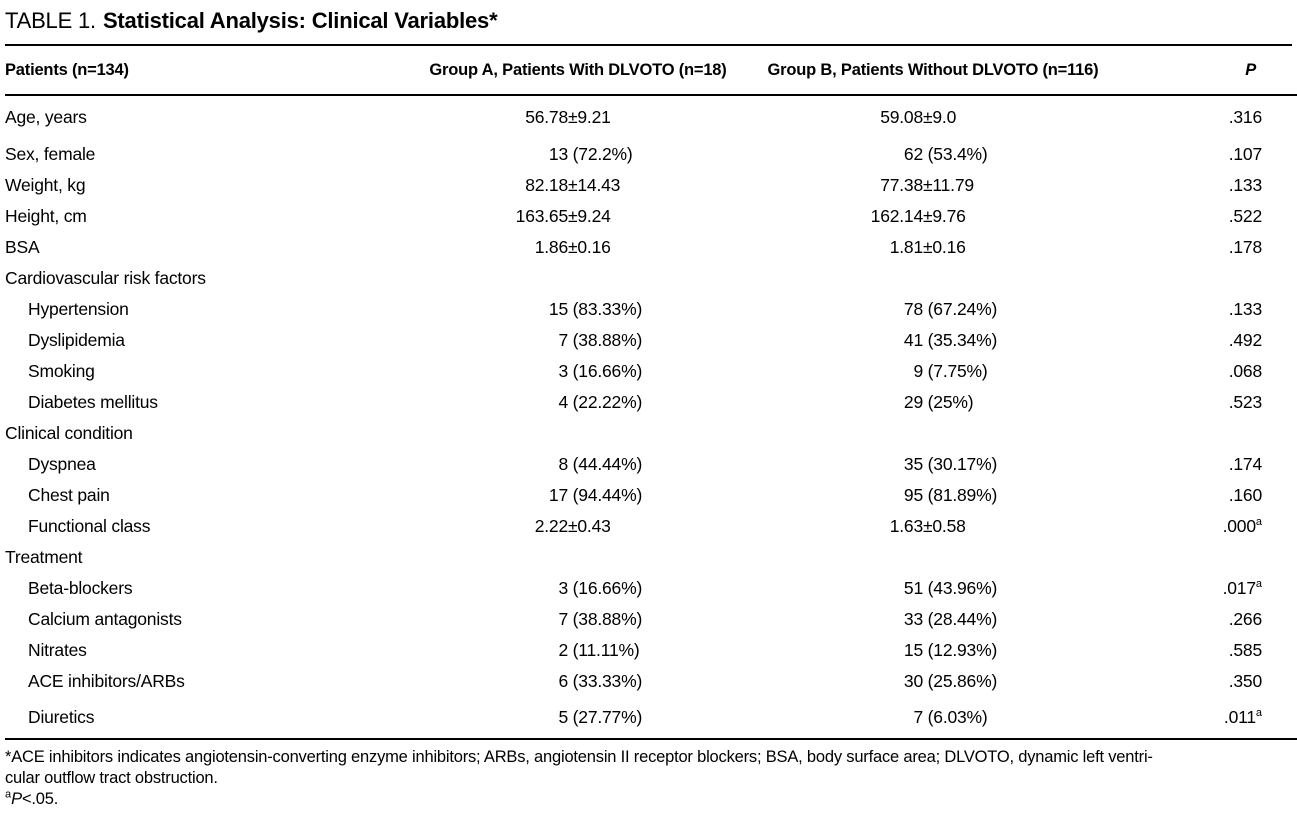  Describe the element at coordinates (600, 681) in the screenshot. I see `value-text: 6 (33.33%)` at that location.